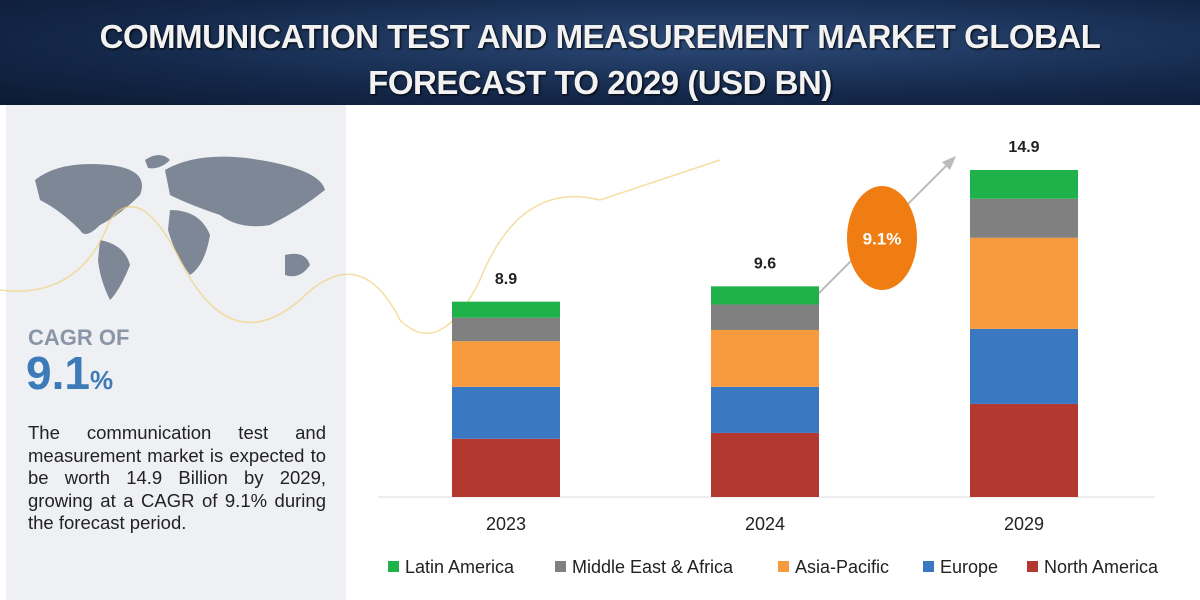 This screenshot has width=1200, height=600. I want to click on x-tick-label: 2024, so click(765, 524).